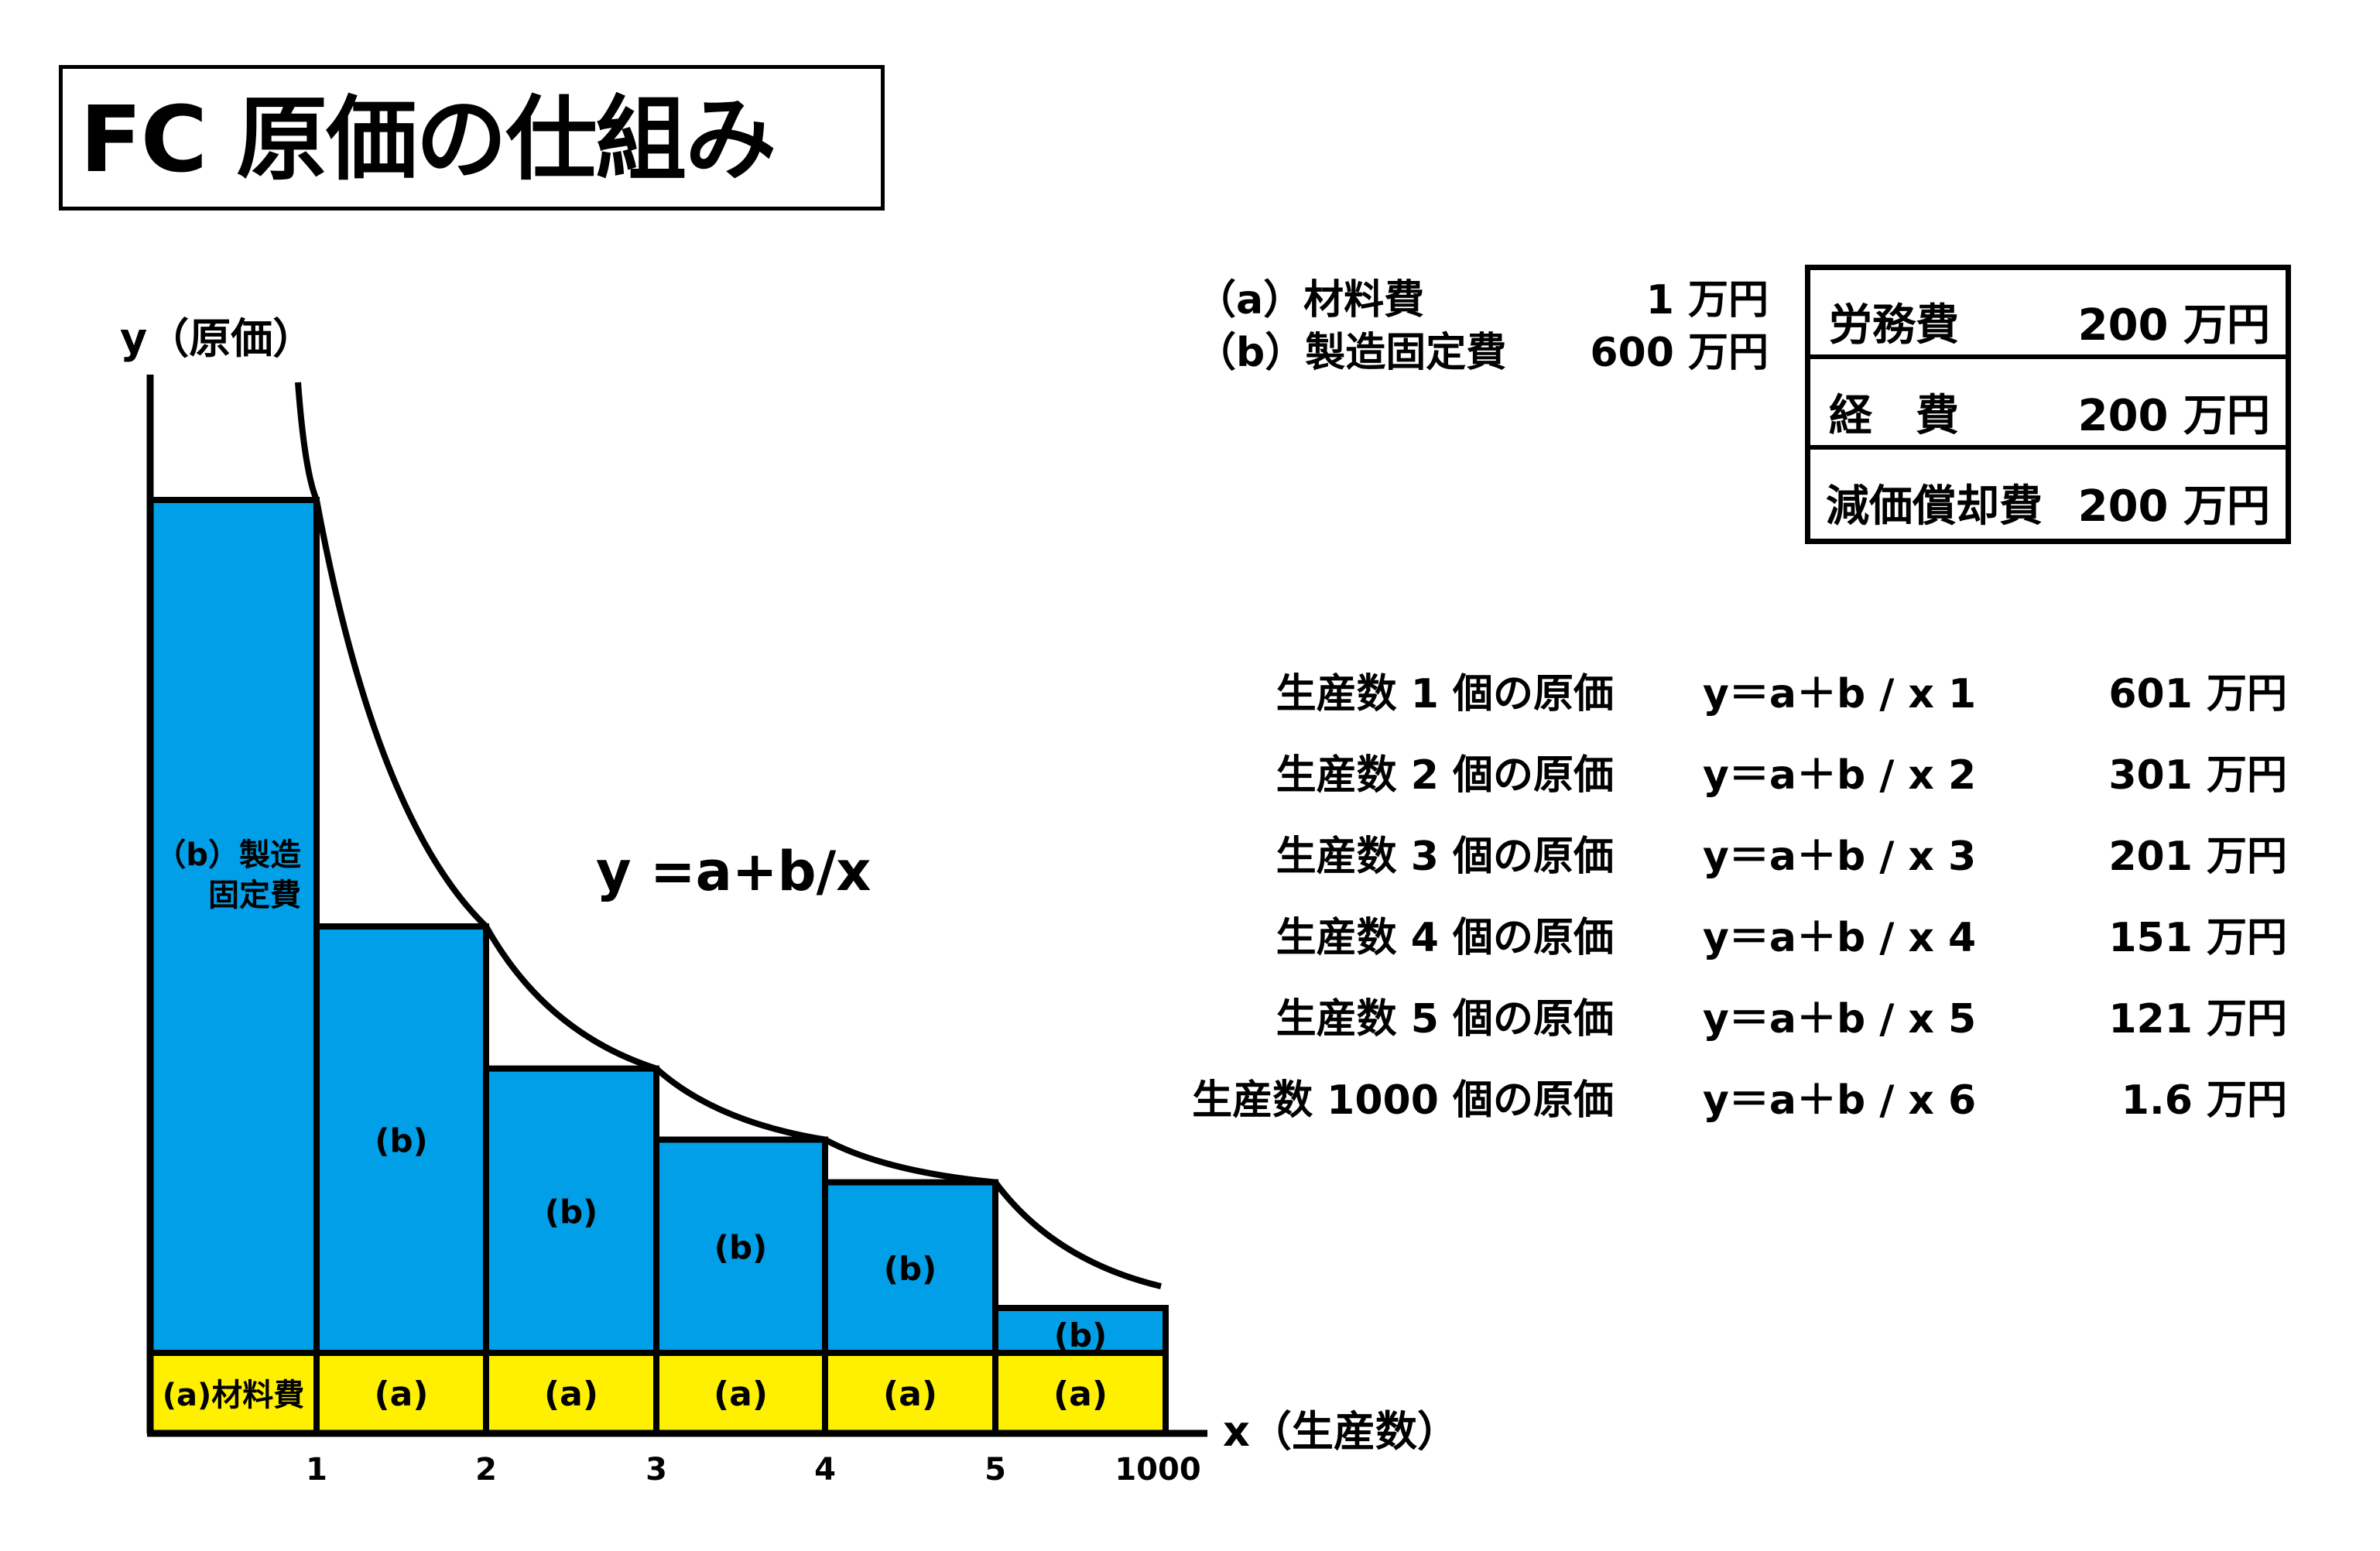  Describe the element at coordinates (2048, 495) in the screenshot. I see `cost-row-depreciation: 減価償却費 200 万円` at that location.